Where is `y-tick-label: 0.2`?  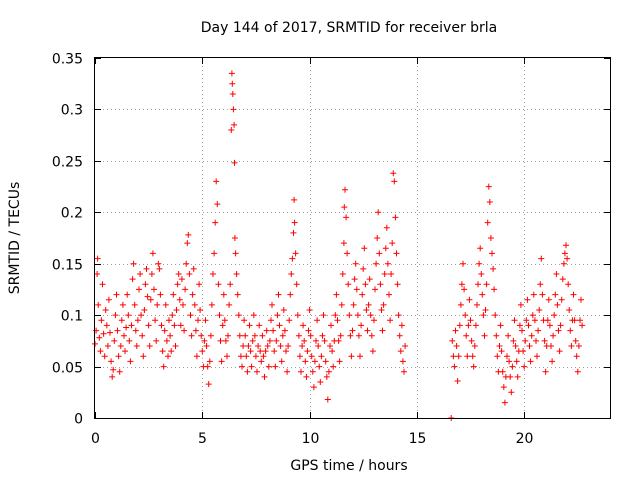
y-tick-label: 0.2 is located at coordinates (72, 214).